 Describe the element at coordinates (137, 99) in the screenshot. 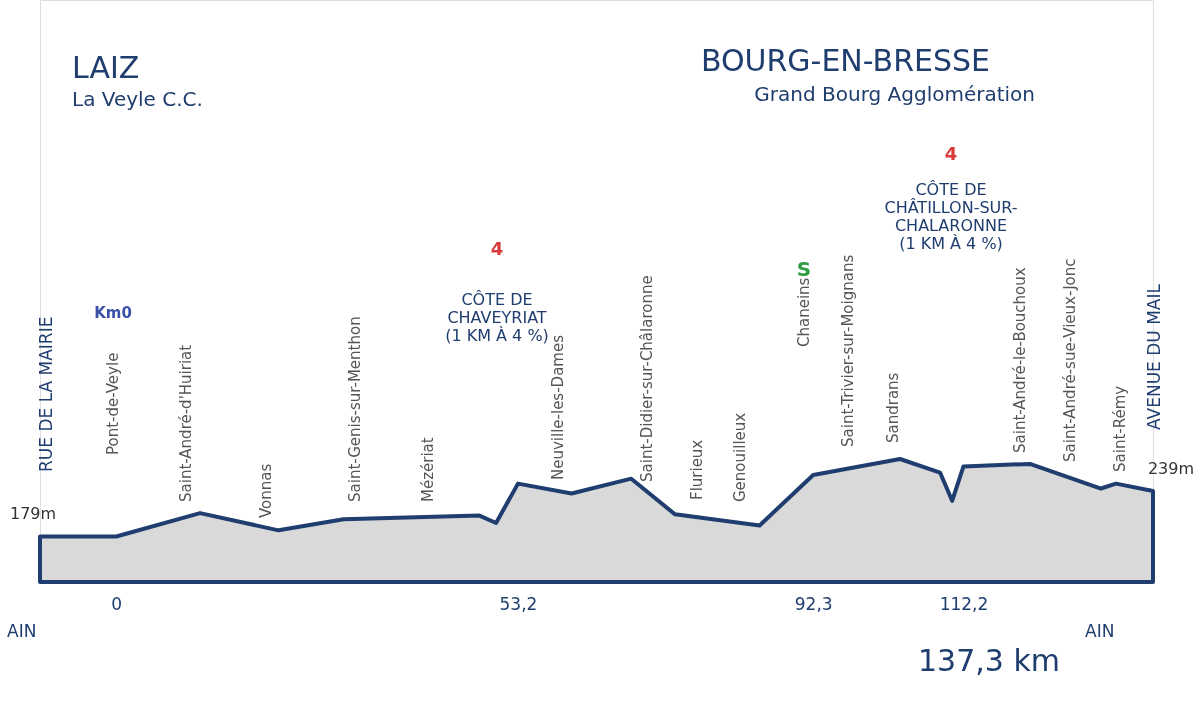

I see `chart-subtitle: La Veyle C.C.` at that location.